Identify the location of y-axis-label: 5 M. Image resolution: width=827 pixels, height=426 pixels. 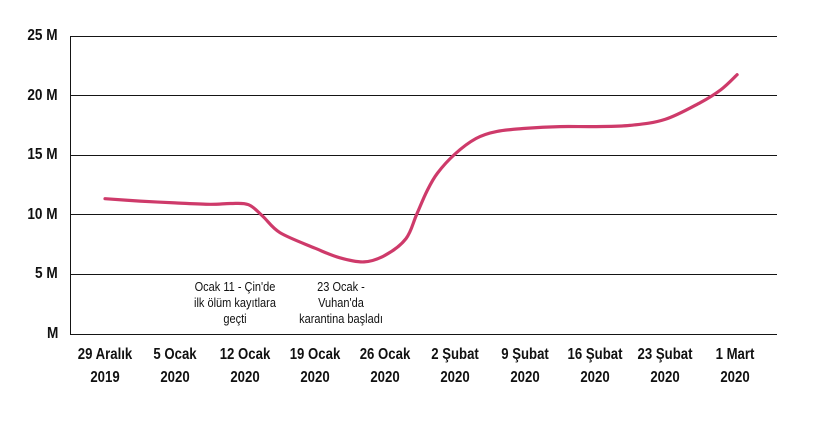
(46, 274).